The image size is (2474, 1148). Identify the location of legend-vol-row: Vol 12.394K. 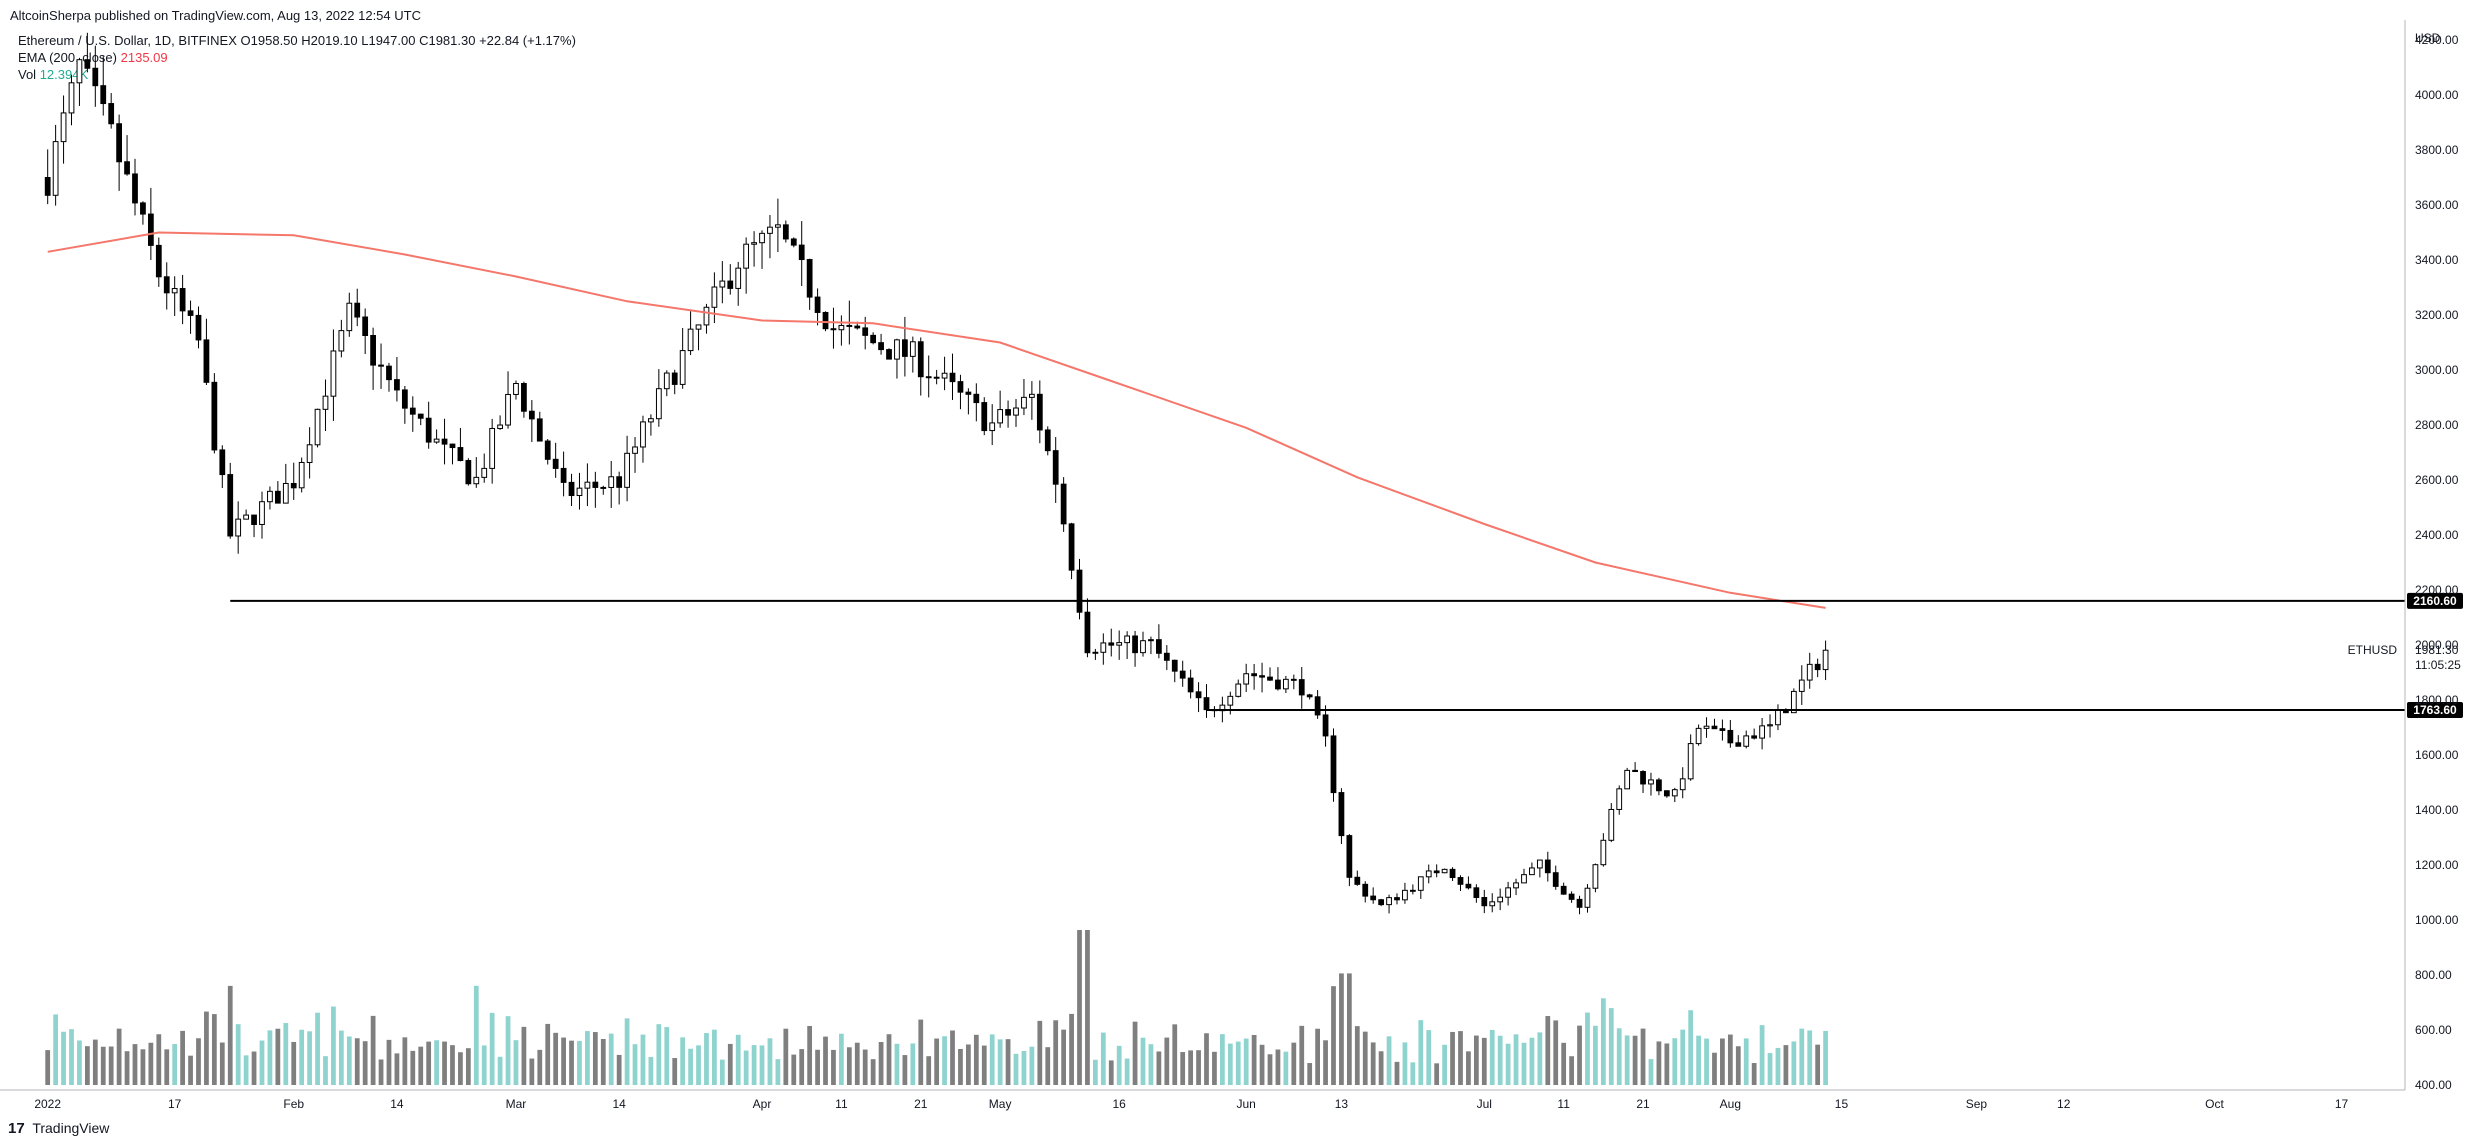
(297, 74).